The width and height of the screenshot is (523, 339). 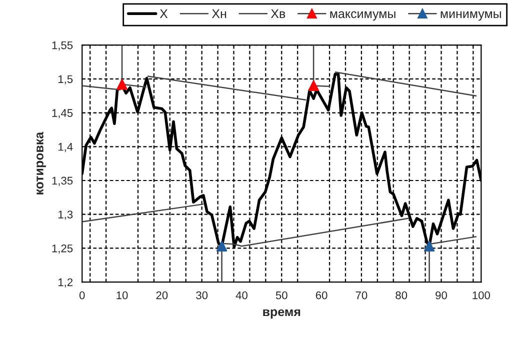 I want to click on y-tick-label: 1,45, so click(x=62, y=113).